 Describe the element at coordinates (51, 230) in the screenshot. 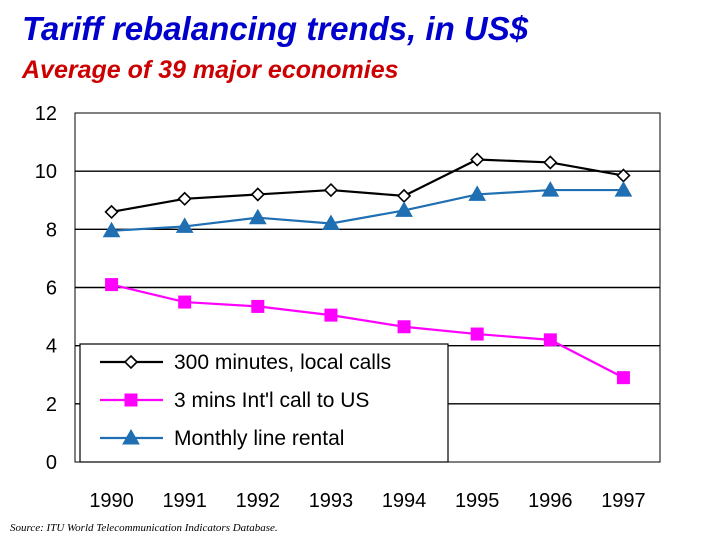

I see `y-tick-label-8: 8` at that location.